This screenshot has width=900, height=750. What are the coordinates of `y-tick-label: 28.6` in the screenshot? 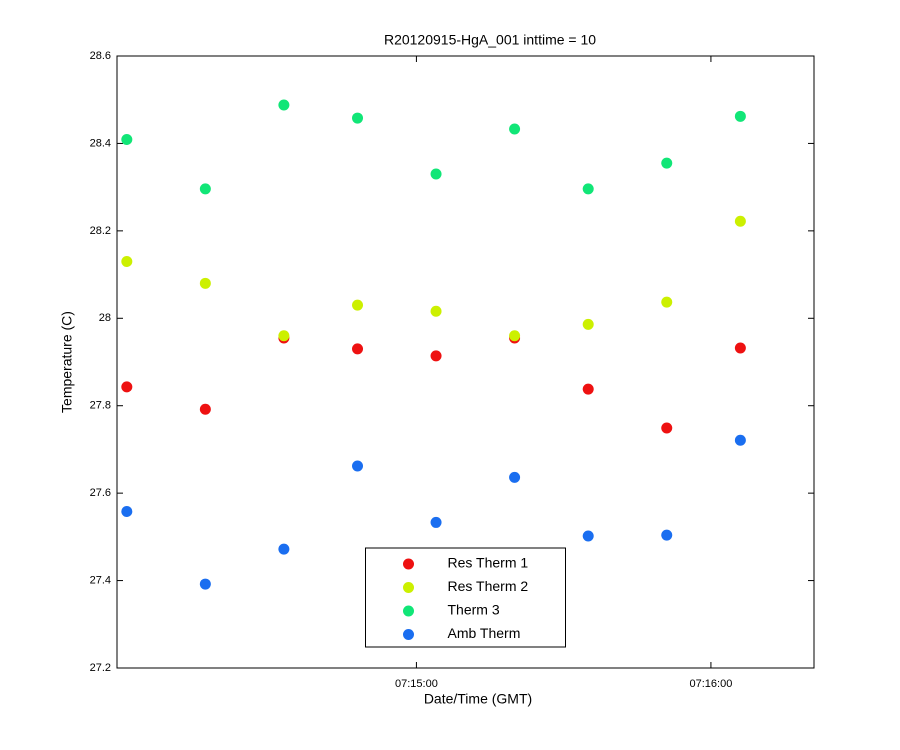 It's located at (100, 56).